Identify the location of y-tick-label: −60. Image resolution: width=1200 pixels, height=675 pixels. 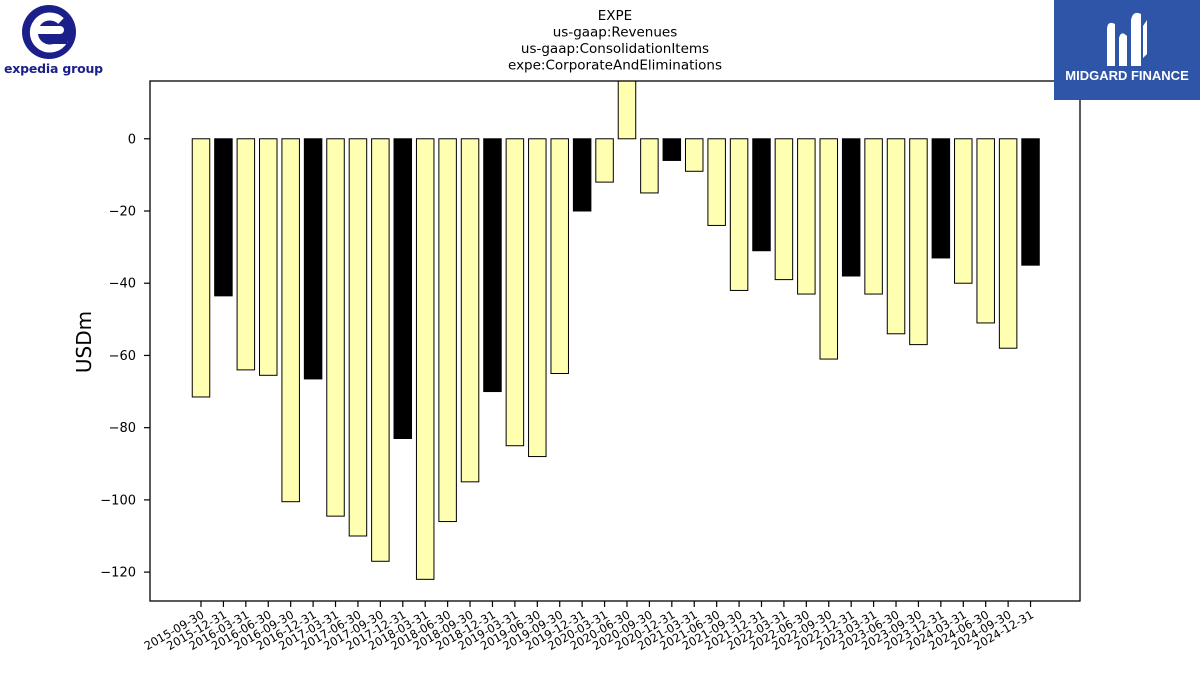
(122, 356).